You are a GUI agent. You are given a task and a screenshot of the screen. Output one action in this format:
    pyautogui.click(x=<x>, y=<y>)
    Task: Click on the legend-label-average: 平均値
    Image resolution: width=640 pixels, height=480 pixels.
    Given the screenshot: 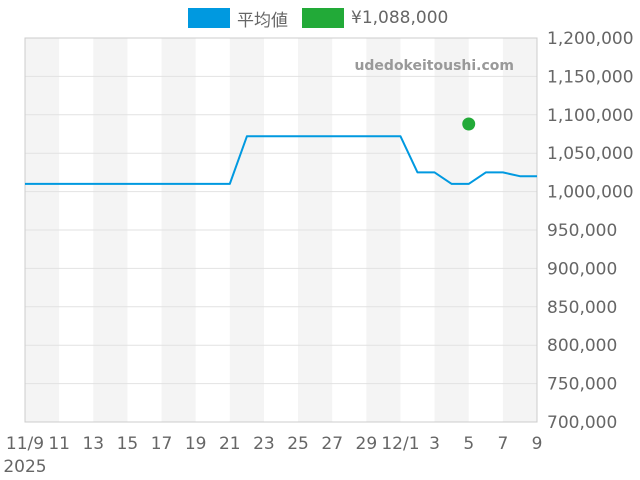 What is the action you would take?
    pyautogui.click(x=262, y=20)
    